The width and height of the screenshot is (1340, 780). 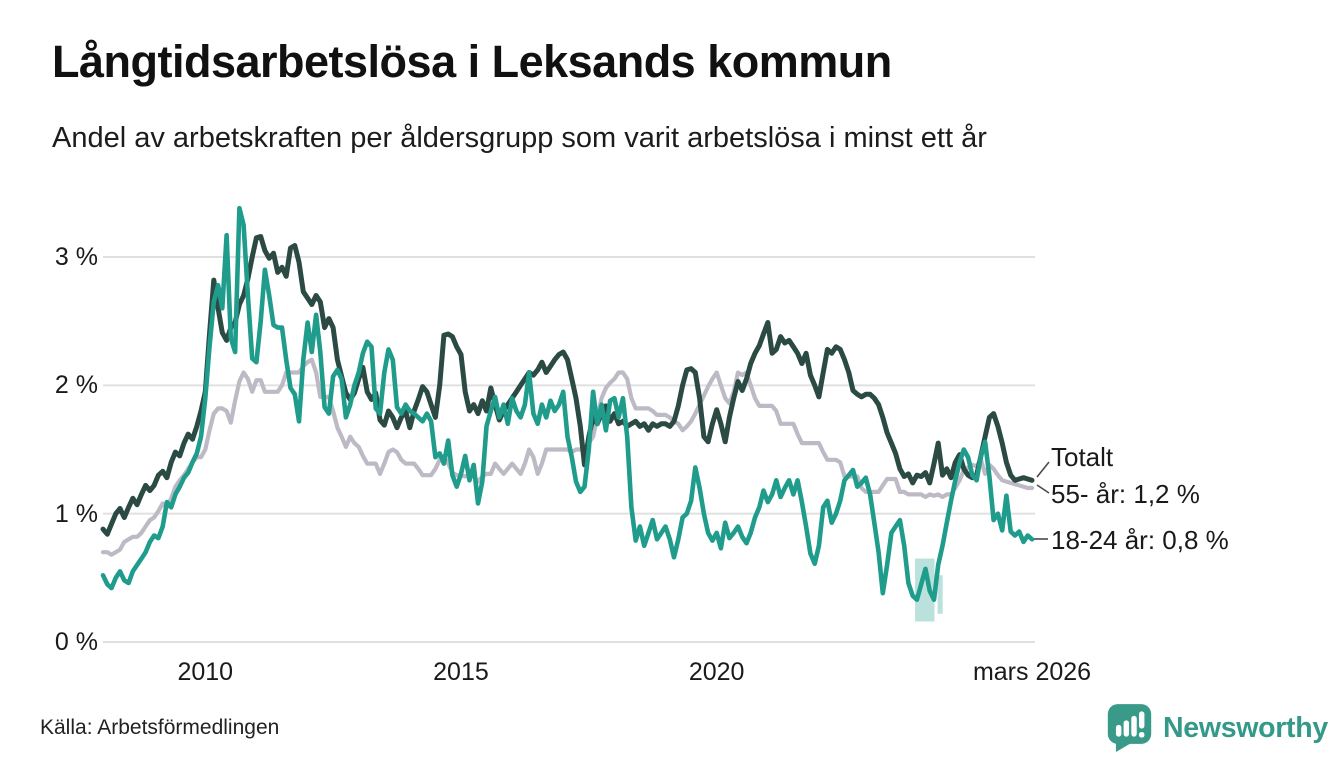 I want to click on annotation-18-24-ar: 18-24 år: 0,8 %, so click(x=1140, y=540).